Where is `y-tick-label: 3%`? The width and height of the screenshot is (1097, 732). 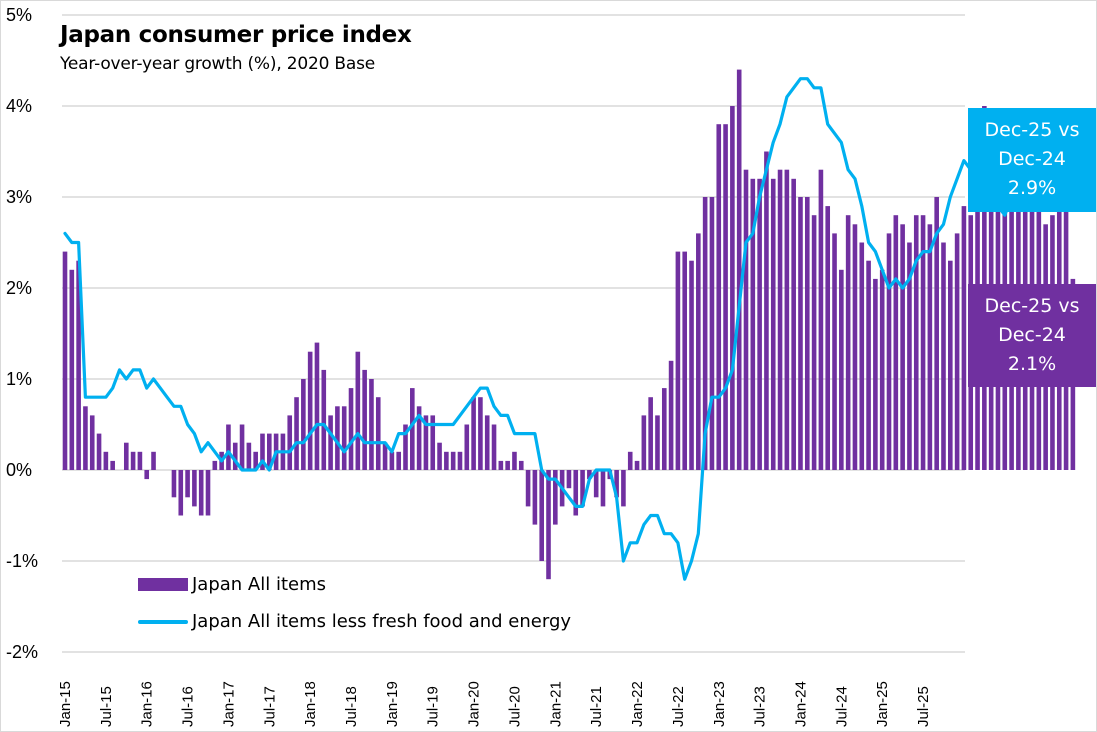 y-tick-label: 3% is located at coordinates (19, 197).